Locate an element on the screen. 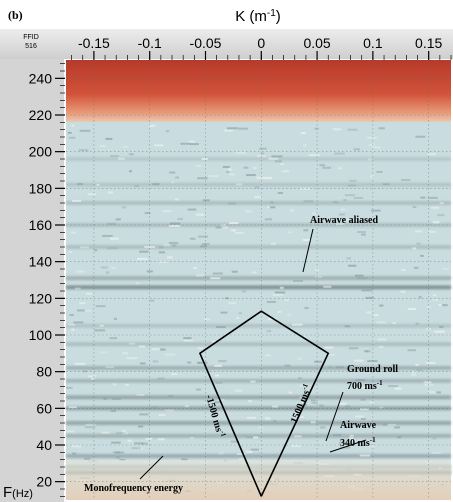 This screenshot has width=453, height=502. airwave-aliased-arrow is located at coordinates (308, 250).